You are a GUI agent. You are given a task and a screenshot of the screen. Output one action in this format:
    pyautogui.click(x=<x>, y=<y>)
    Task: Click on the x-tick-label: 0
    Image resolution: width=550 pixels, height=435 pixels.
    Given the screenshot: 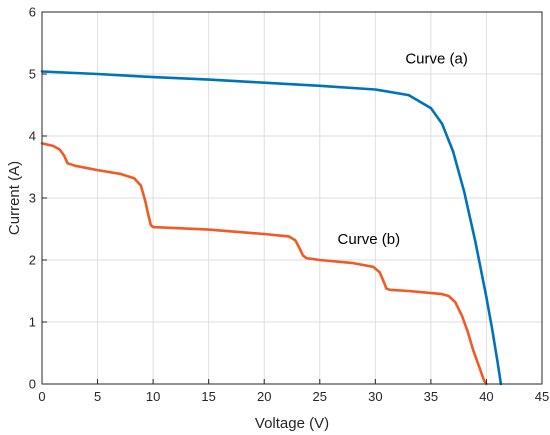 What is the action you would take?
    pyautogui.click(x=41, y=396)
    